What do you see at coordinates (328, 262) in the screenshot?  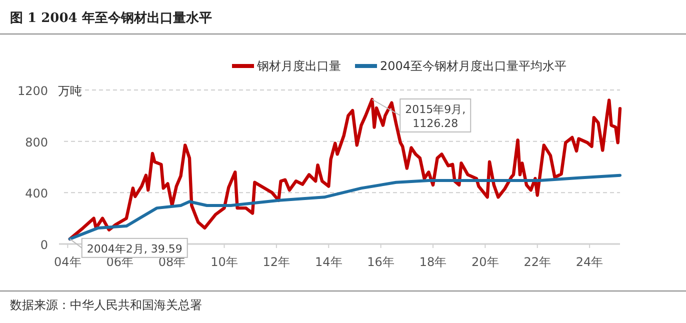 I see `x-tick-label: 14年` at bounding box center [328, 262].